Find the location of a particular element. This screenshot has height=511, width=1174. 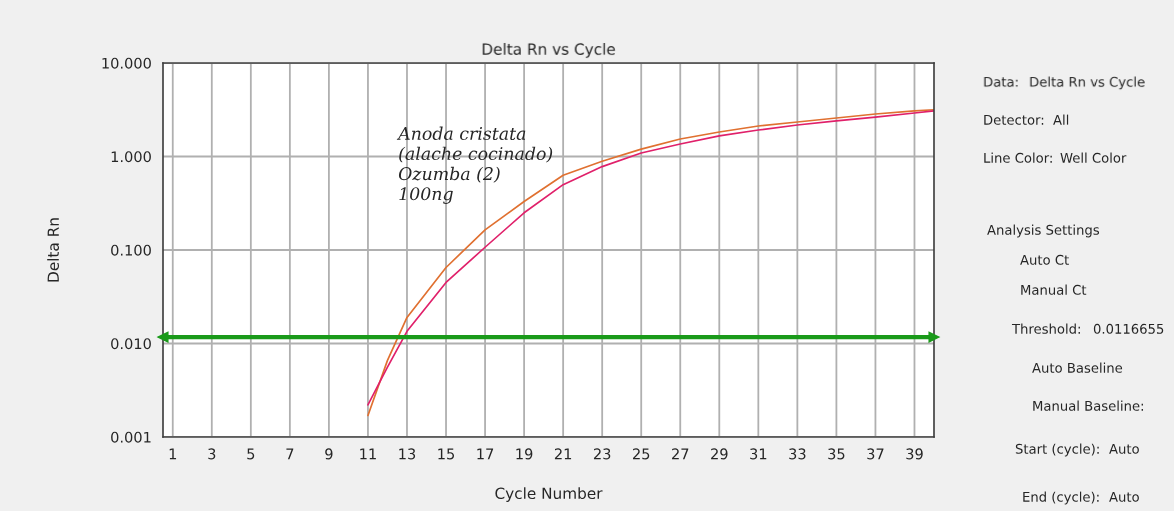

y-tick-label: 0.010 is located at coordinates (131, 344).